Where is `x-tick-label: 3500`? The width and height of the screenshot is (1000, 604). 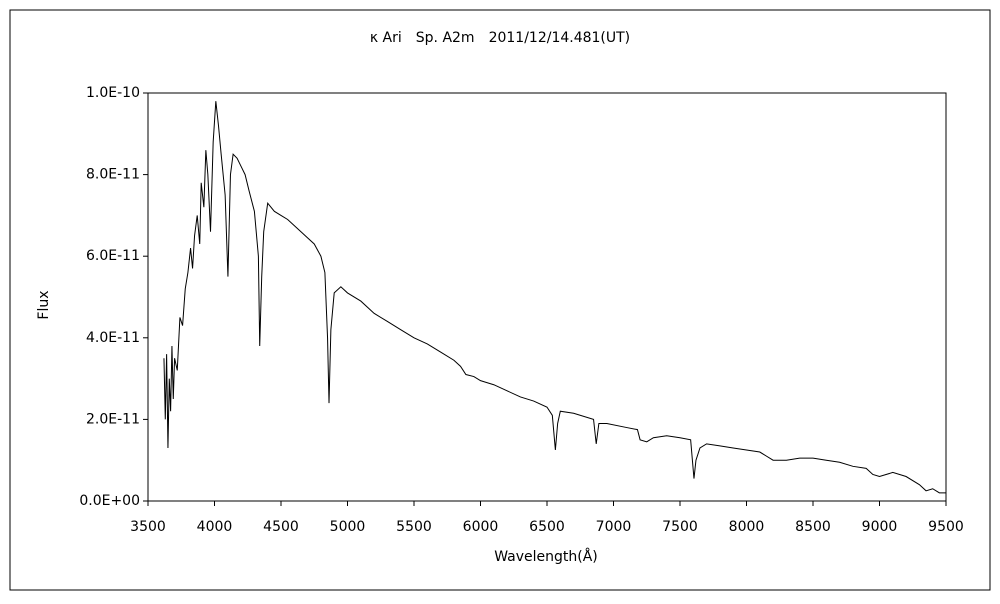
x-tick-label: 3500 is located at coordinates (148, 527).